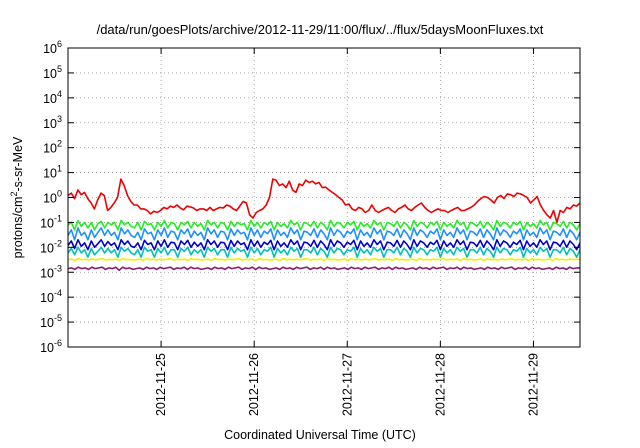  I want to click on y-tick-label: 10⁻⁴, so click(51, 296).